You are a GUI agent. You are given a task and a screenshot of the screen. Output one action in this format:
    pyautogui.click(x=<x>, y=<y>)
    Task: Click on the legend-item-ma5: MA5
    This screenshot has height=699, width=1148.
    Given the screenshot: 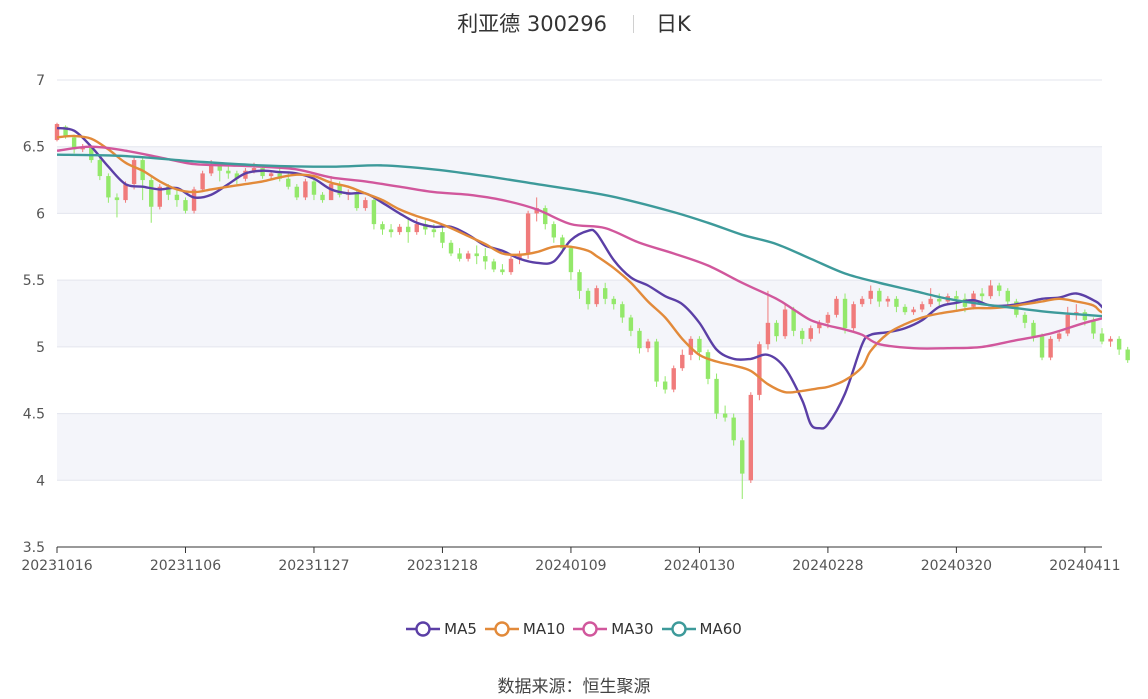 What is the action you would take?
    pyautogui.click(x=441, y=629)
    